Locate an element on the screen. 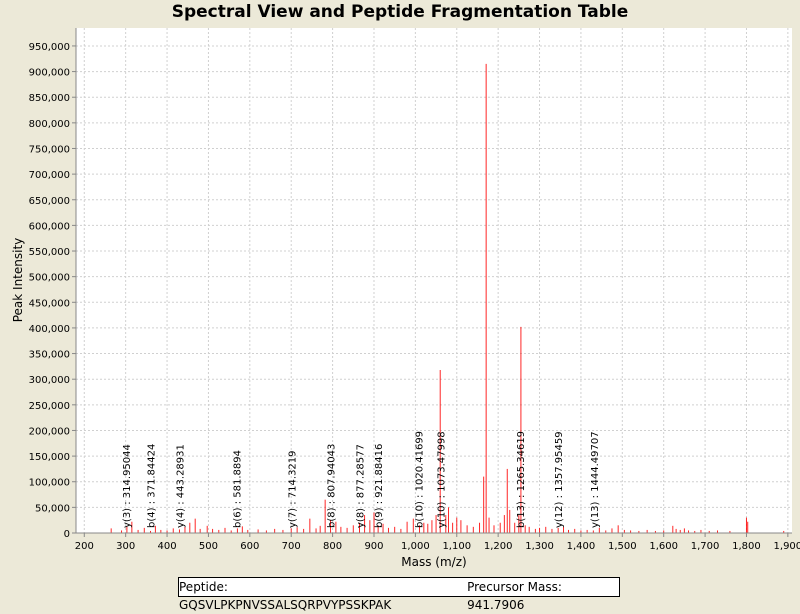  y-tick-label: 750,000 is located at coordinates (49, 149).